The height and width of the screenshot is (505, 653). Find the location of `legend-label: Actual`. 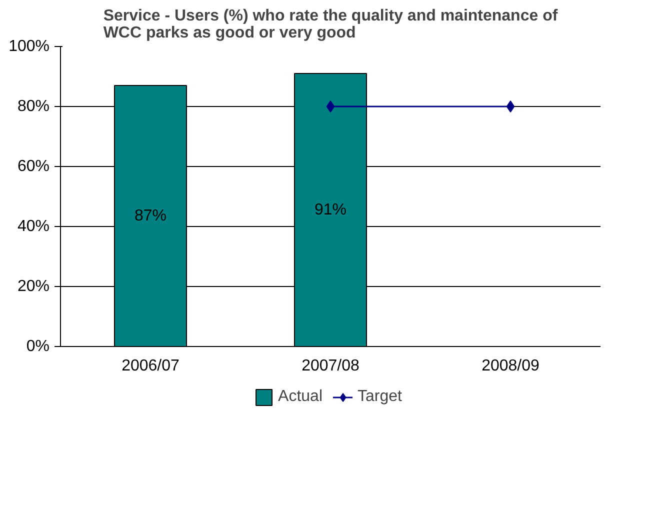

legend-label: Actual is located at coordinates (300, 397).